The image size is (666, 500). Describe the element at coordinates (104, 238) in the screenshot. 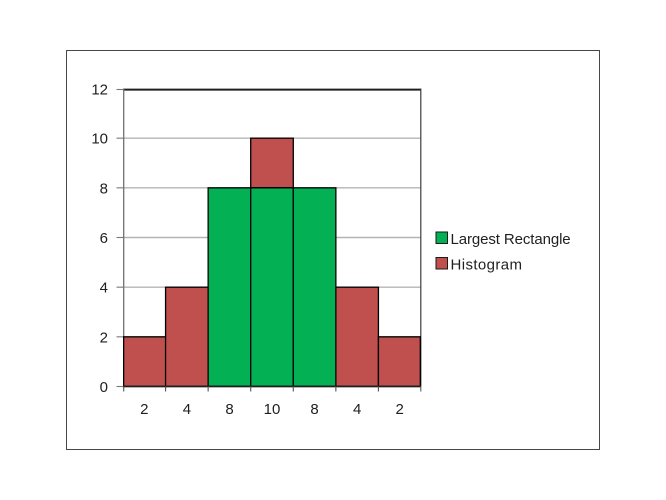

I see `svg-text: 6` at that location.